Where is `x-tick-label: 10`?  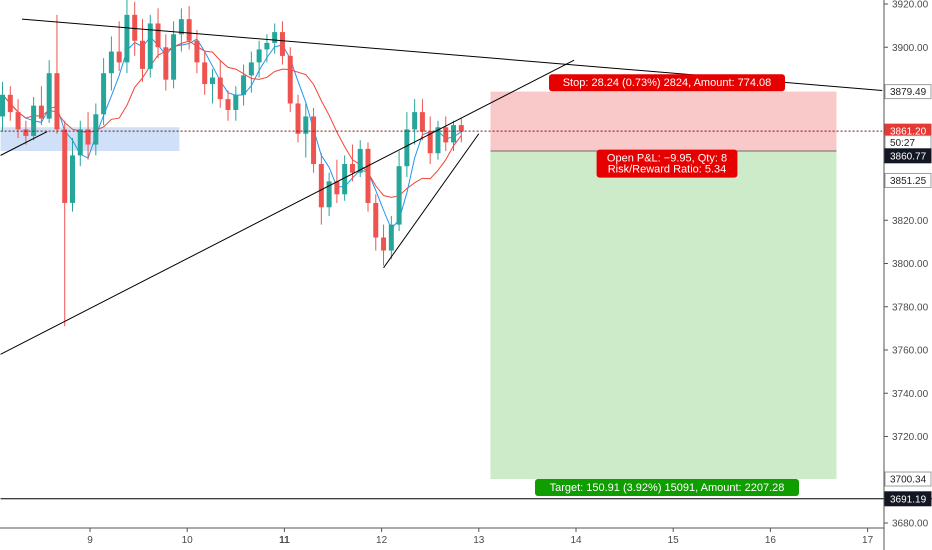
x-tick-label: 10 is located at coordinates (188, 540).